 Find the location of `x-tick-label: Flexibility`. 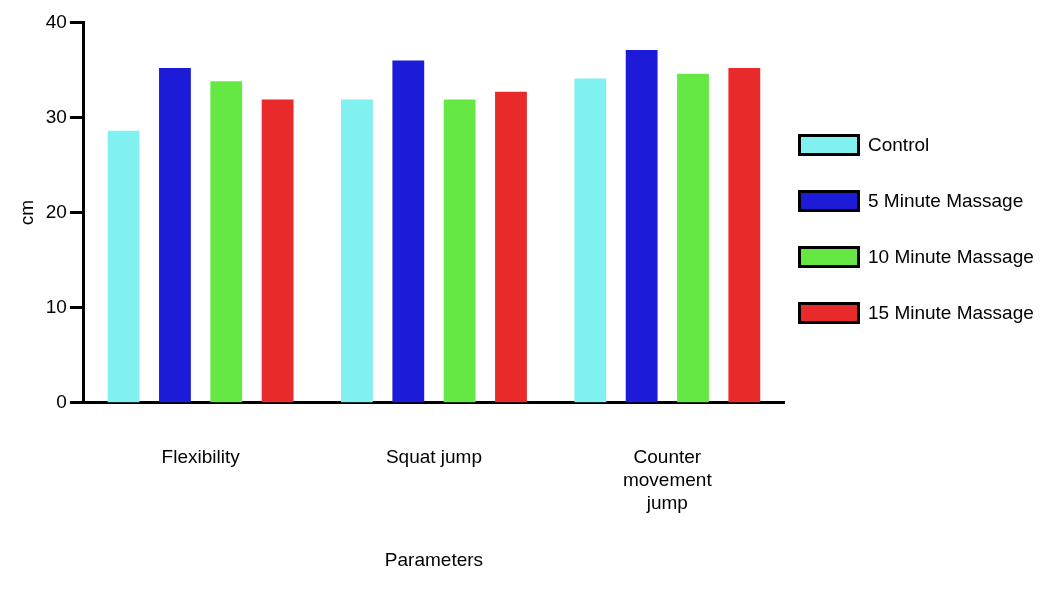

x-tick-label: Flexibility is located at coordinates (201, 457).